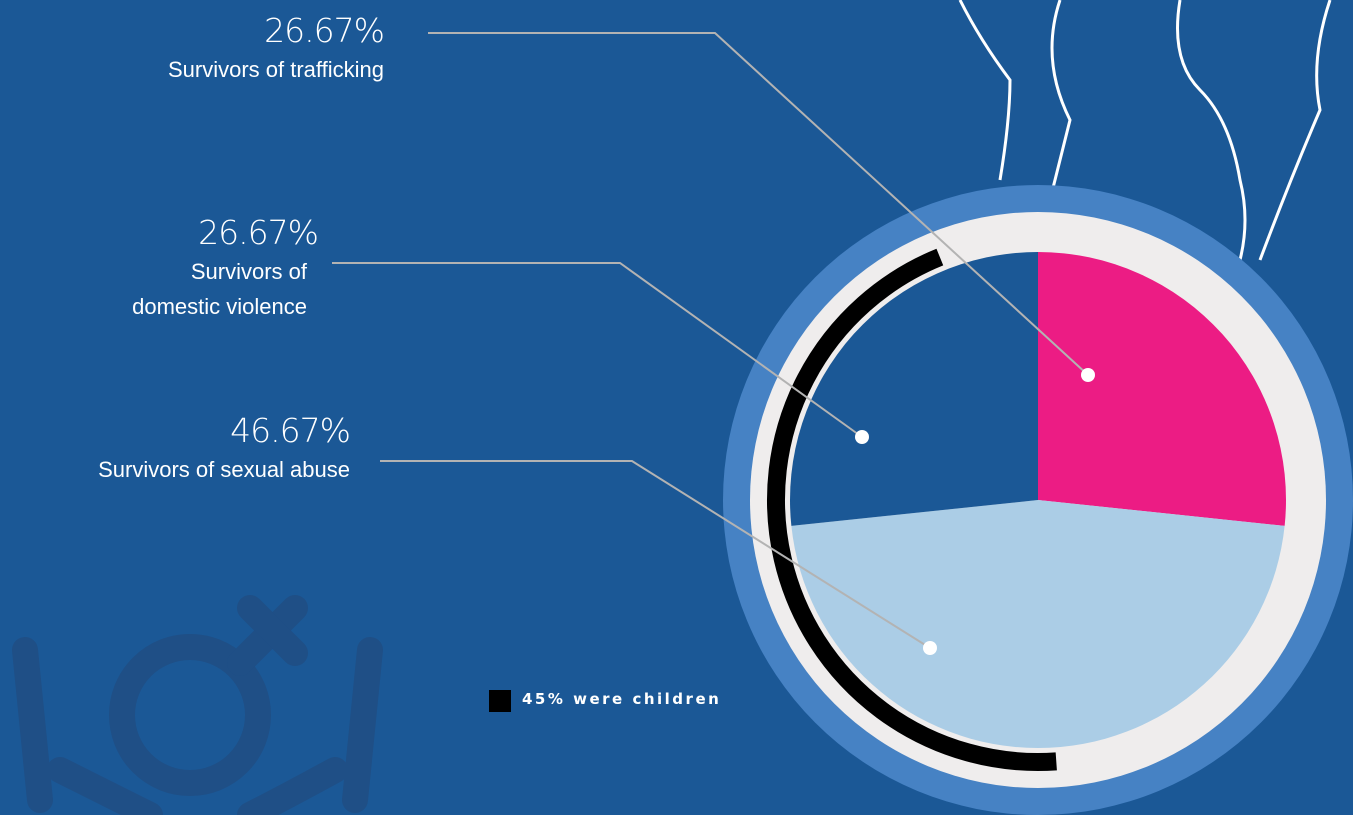 This screenshot has width=1353, height=815. What do you see at coordinates (219, 289) in the screenshot?
I see `category-label: Survivors of domestic violence` at bounding box center [219, 289].